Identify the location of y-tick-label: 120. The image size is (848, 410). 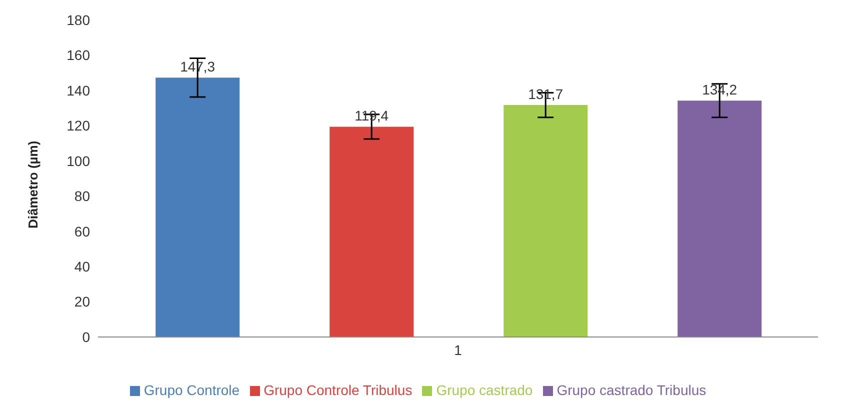
(78, 126).